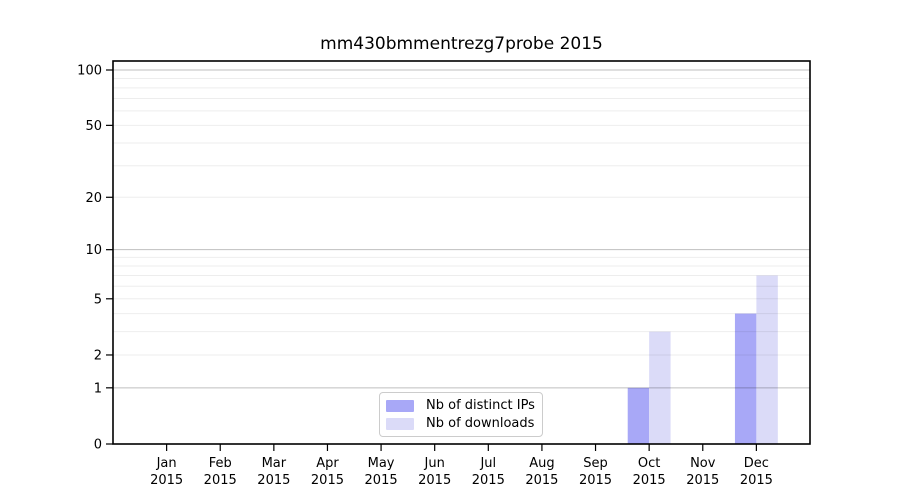 This screenshot has width=900, height=500. What do you see at coordinates (93, 198) in the screenshot?
I see `y-tick-label: 20` at bounding box center [93, 198].